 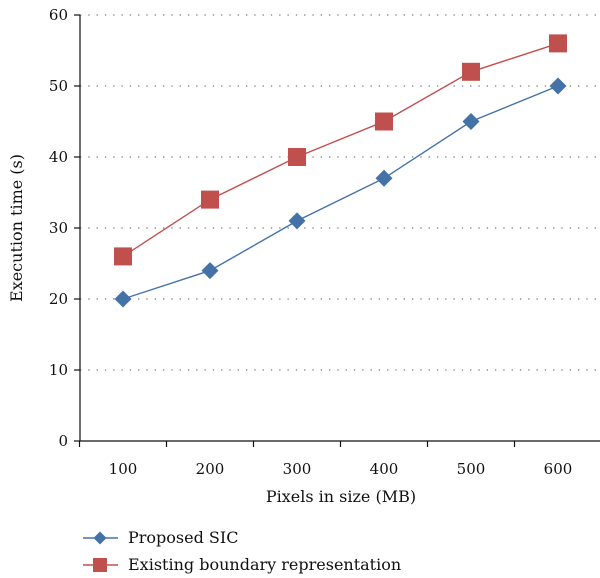 What do you see at coordinates (58, 370) in the screenshot?
I see `y-tick-label: 10` at bounding box center [58, 370].